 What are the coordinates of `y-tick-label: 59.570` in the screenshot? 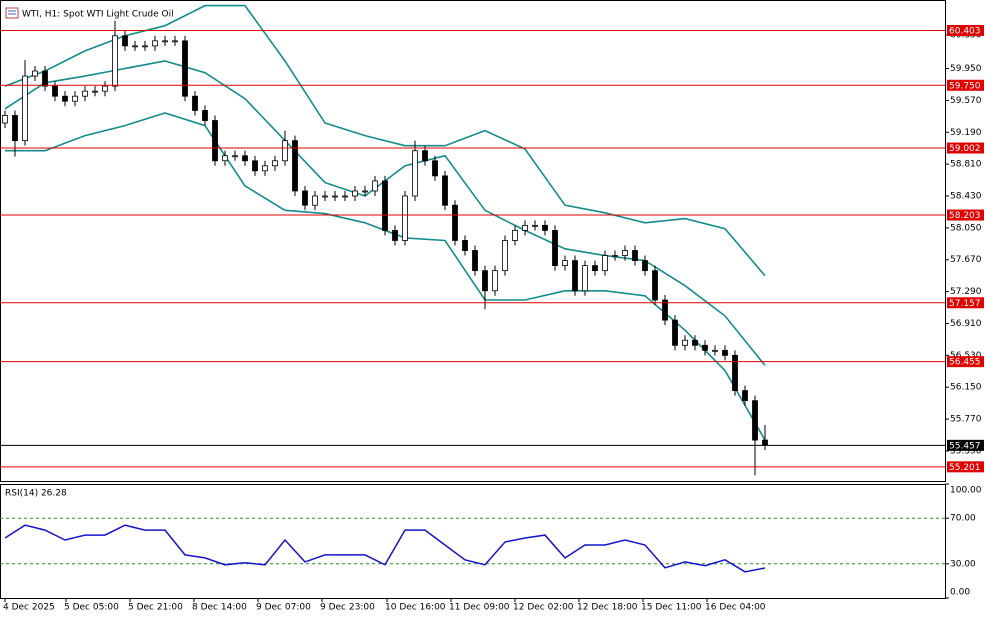 It's located at (966, 101).